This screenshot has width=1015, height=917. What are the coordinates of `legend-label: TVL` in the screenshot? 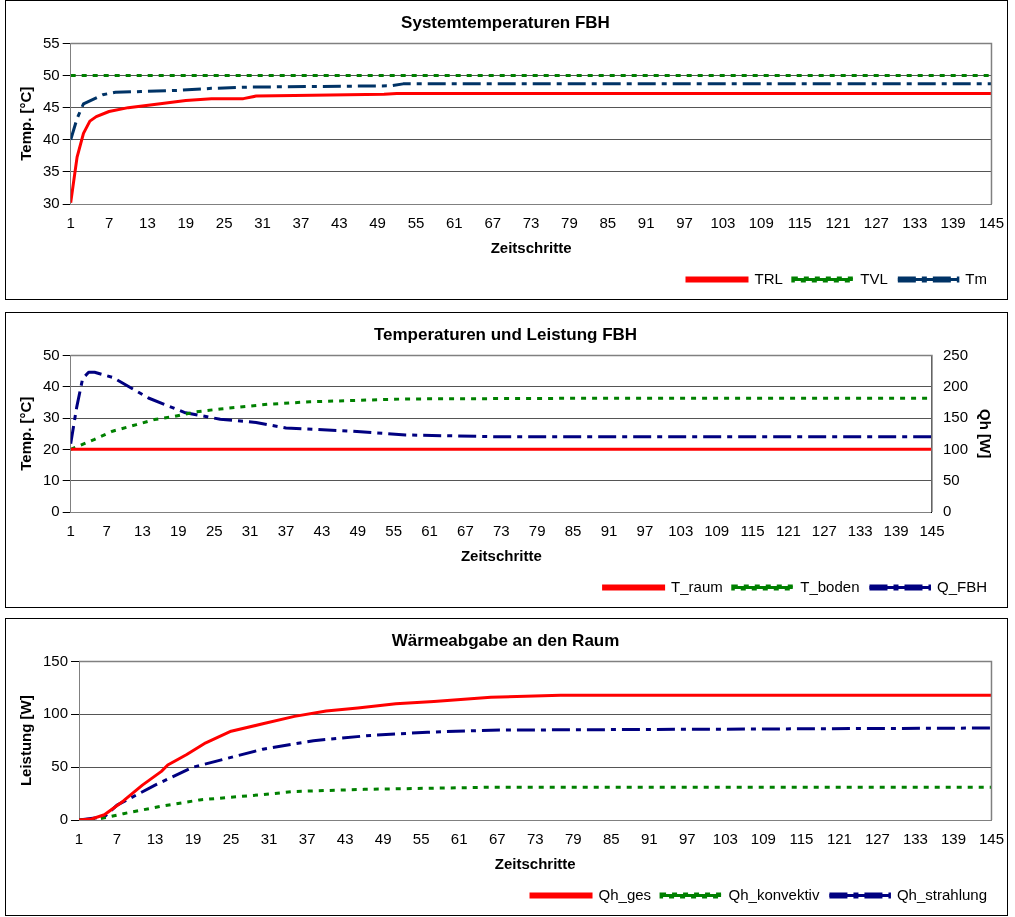 It's located at (874, 278).